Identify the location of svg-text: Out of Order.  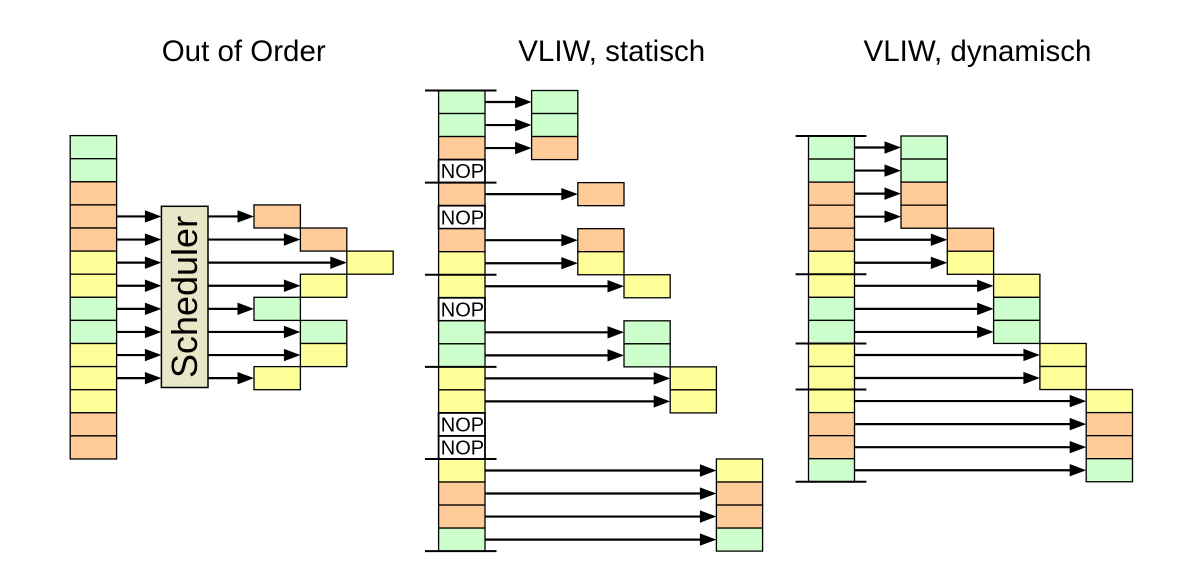
(244, 51).